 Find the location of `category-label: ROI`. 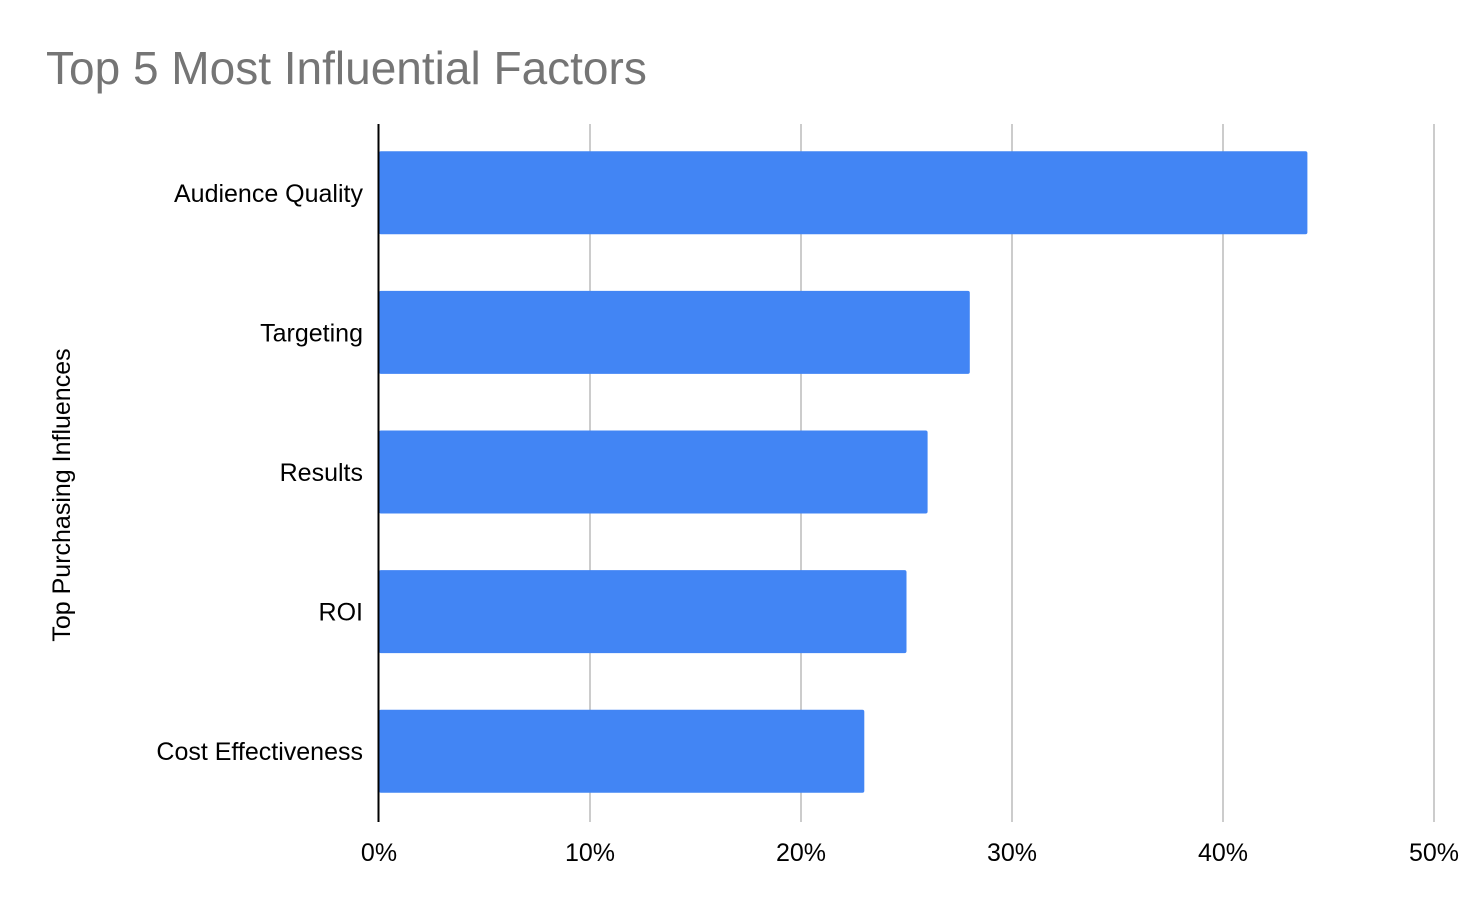

category-label: ROI is located at coordinates (341, 613).